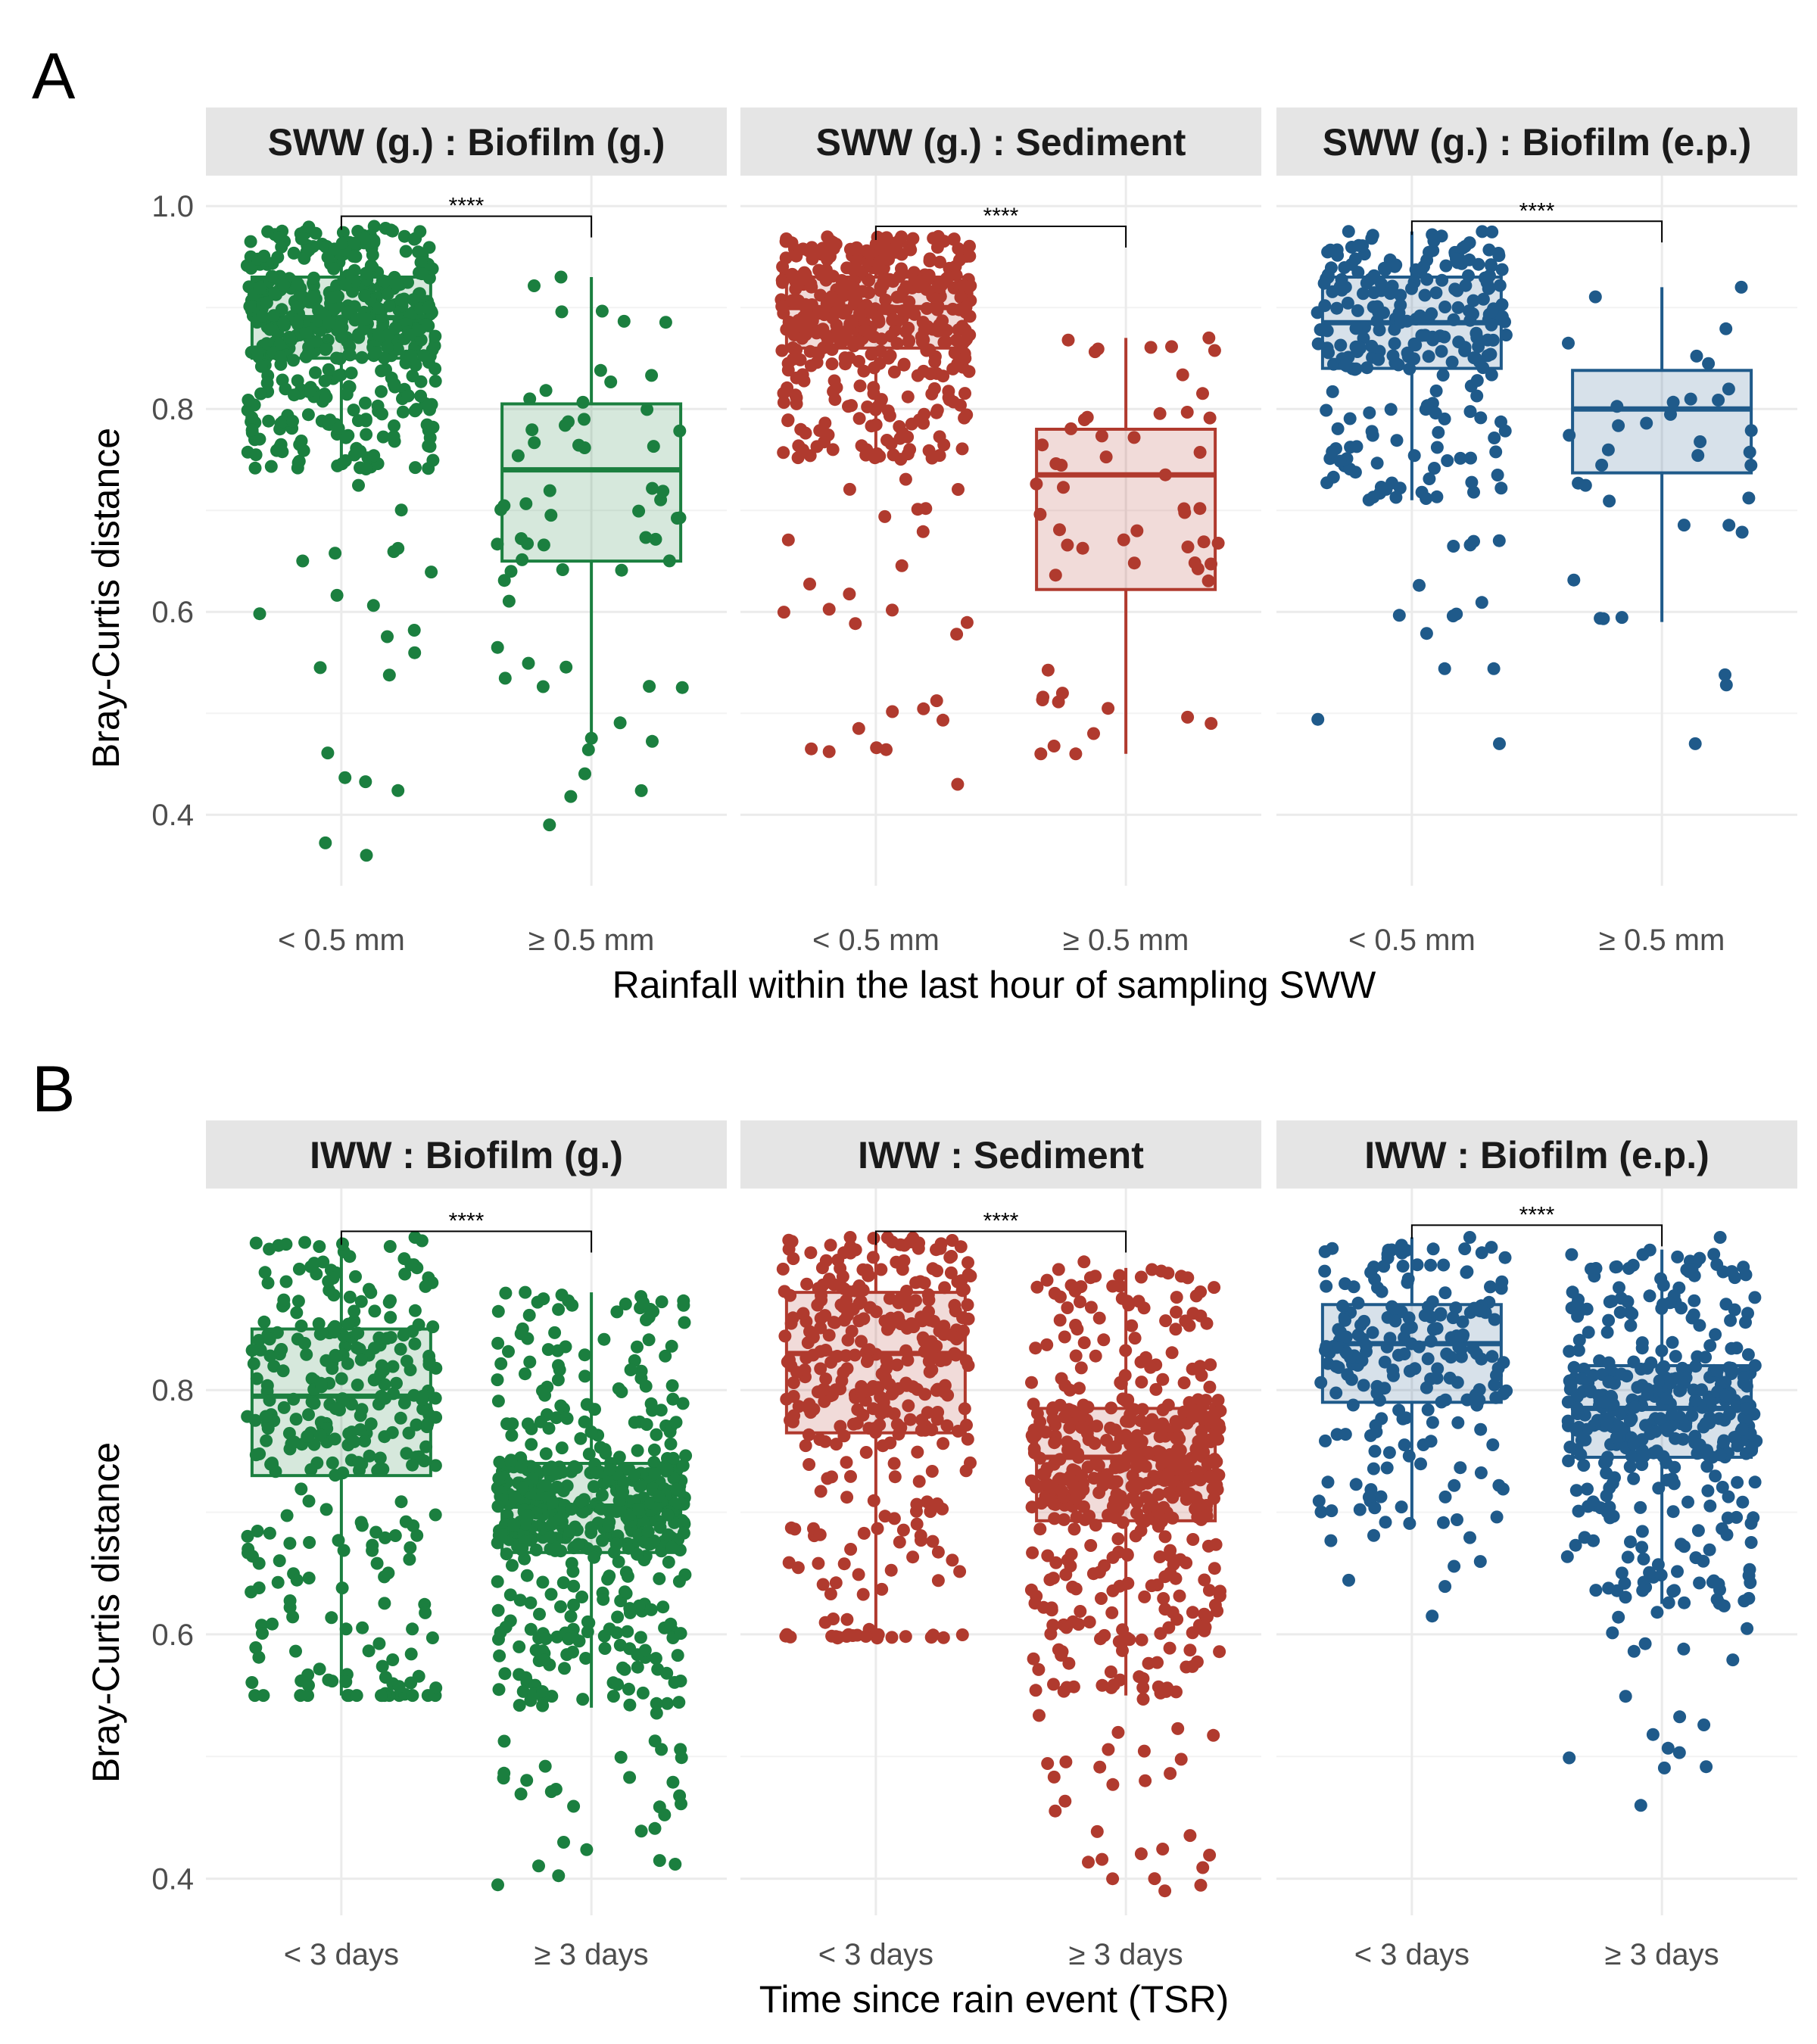  I want to click on points-right, so click(1125, 1577).